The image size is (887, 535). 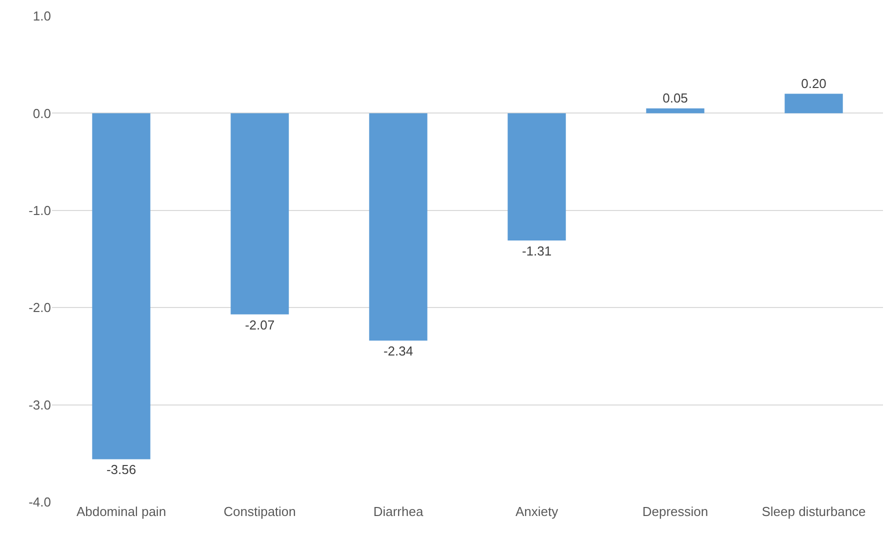 I want to click on data-label: -1.31, so click(x=537, y=251).